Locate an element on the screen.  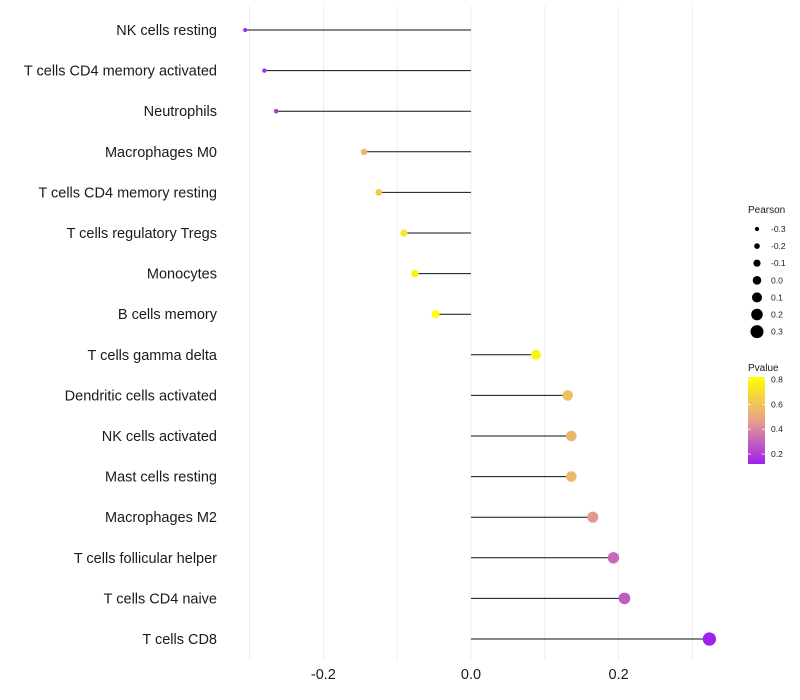
legend-size-label: 0.0 is located at coordinates (777, 280).